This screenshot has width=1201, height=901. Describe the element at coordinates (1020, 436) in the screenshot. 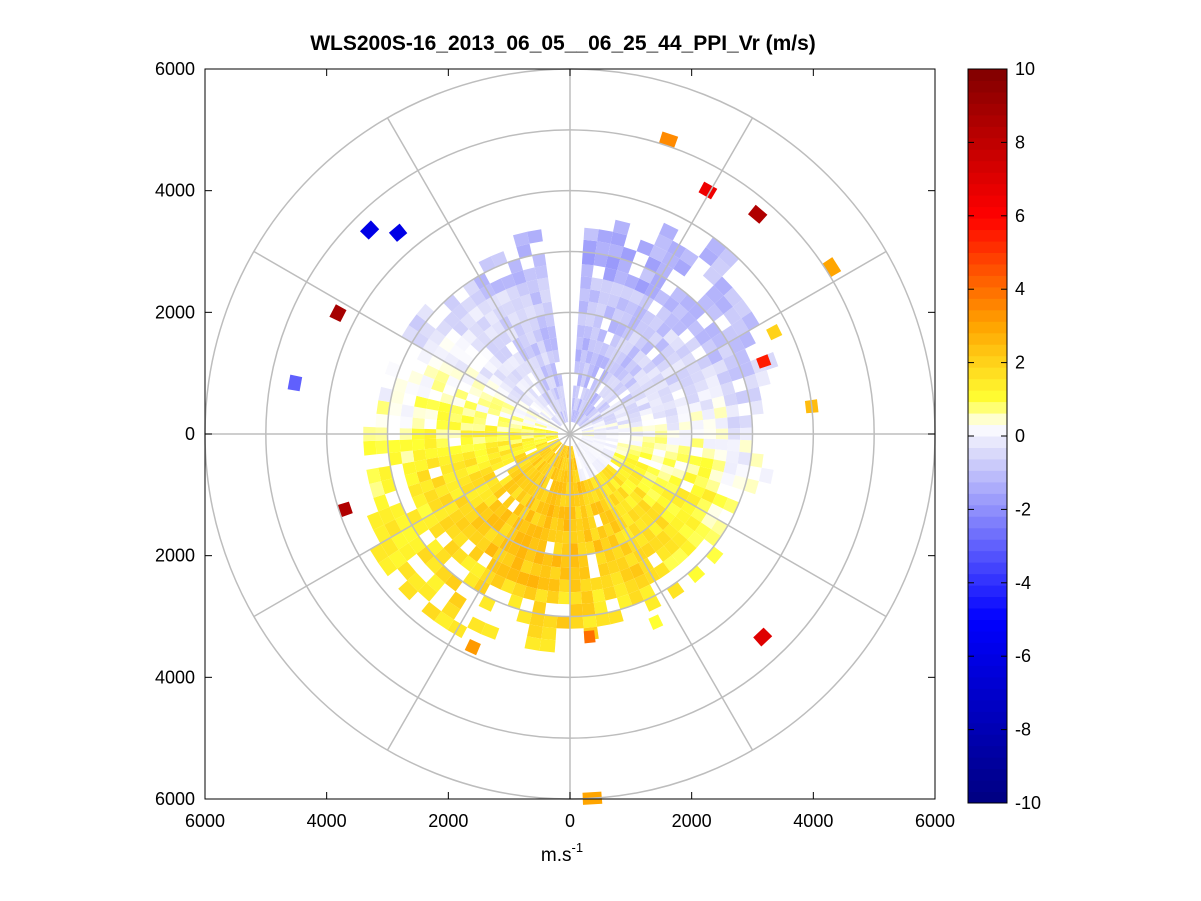

I see `colorbar-tick-label: 0` at that location.